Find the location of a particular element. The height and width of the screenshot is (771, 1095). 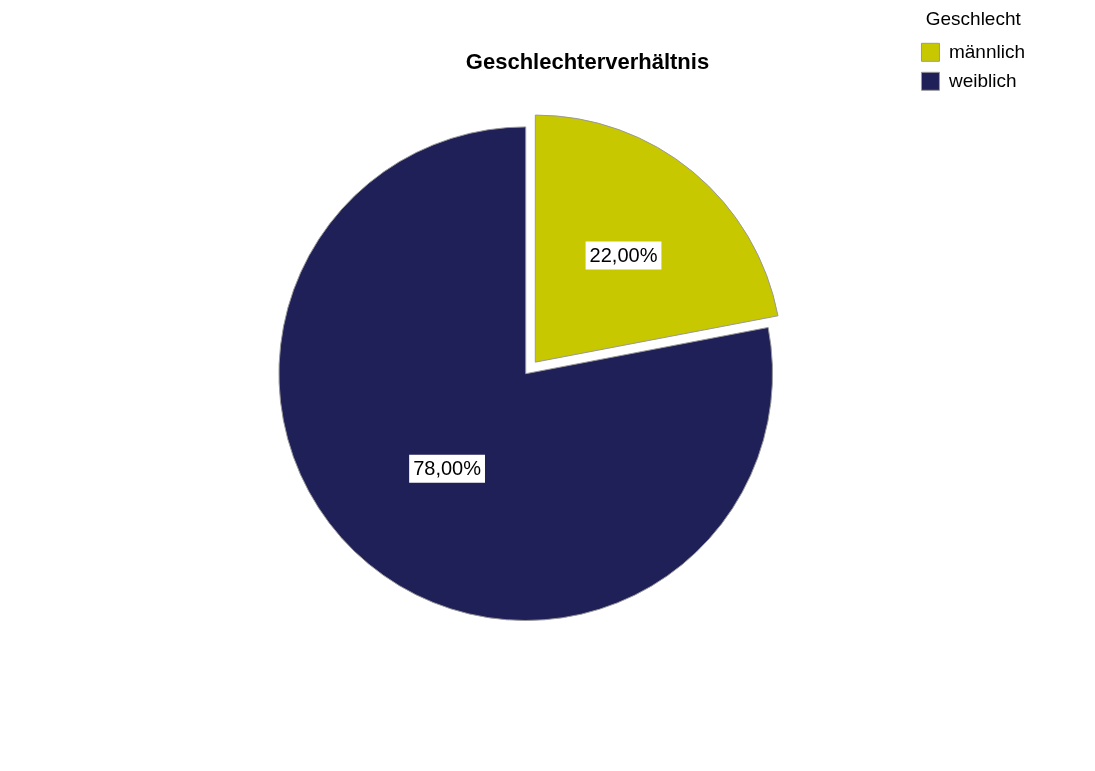

data-label: 78,00% is located at coordinates (447, 468).